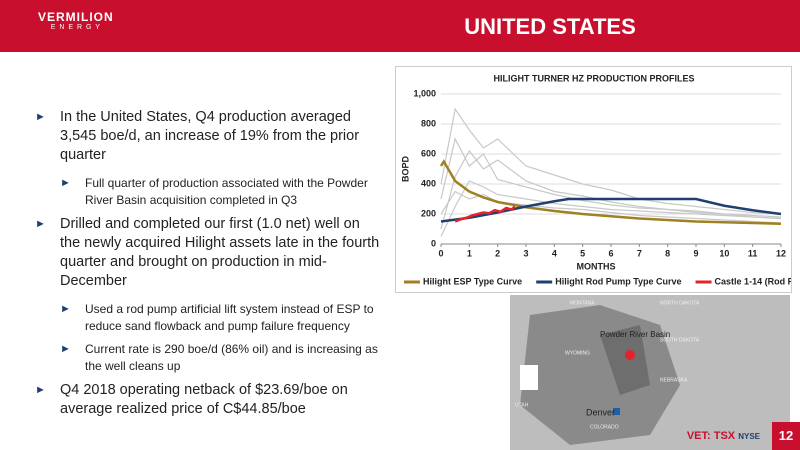 The height and width of the screenshot is (450, 800). What do you see at coordinates (529, 377) in the screenshot?
I see `lake` at bounding box center [529, 377].